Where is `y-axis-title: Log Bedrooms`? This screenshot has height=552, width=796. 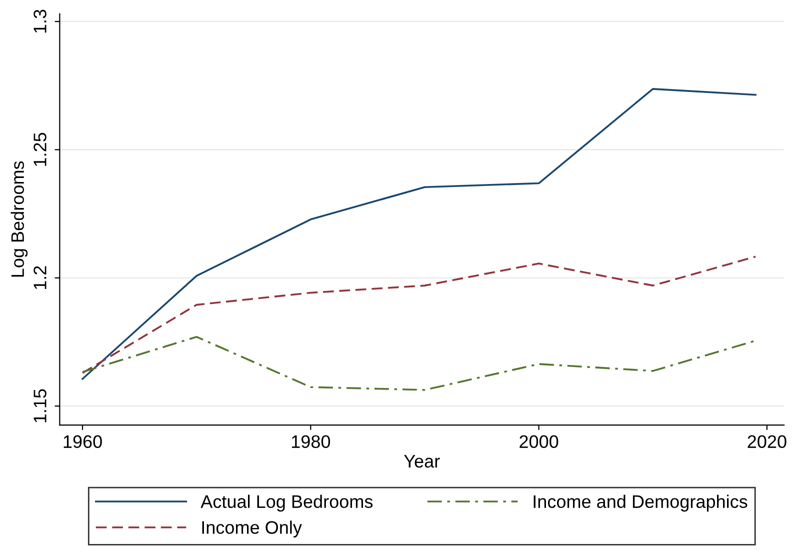 y-axis-title: Log Bedrooms is located at coordinates (19, 219).